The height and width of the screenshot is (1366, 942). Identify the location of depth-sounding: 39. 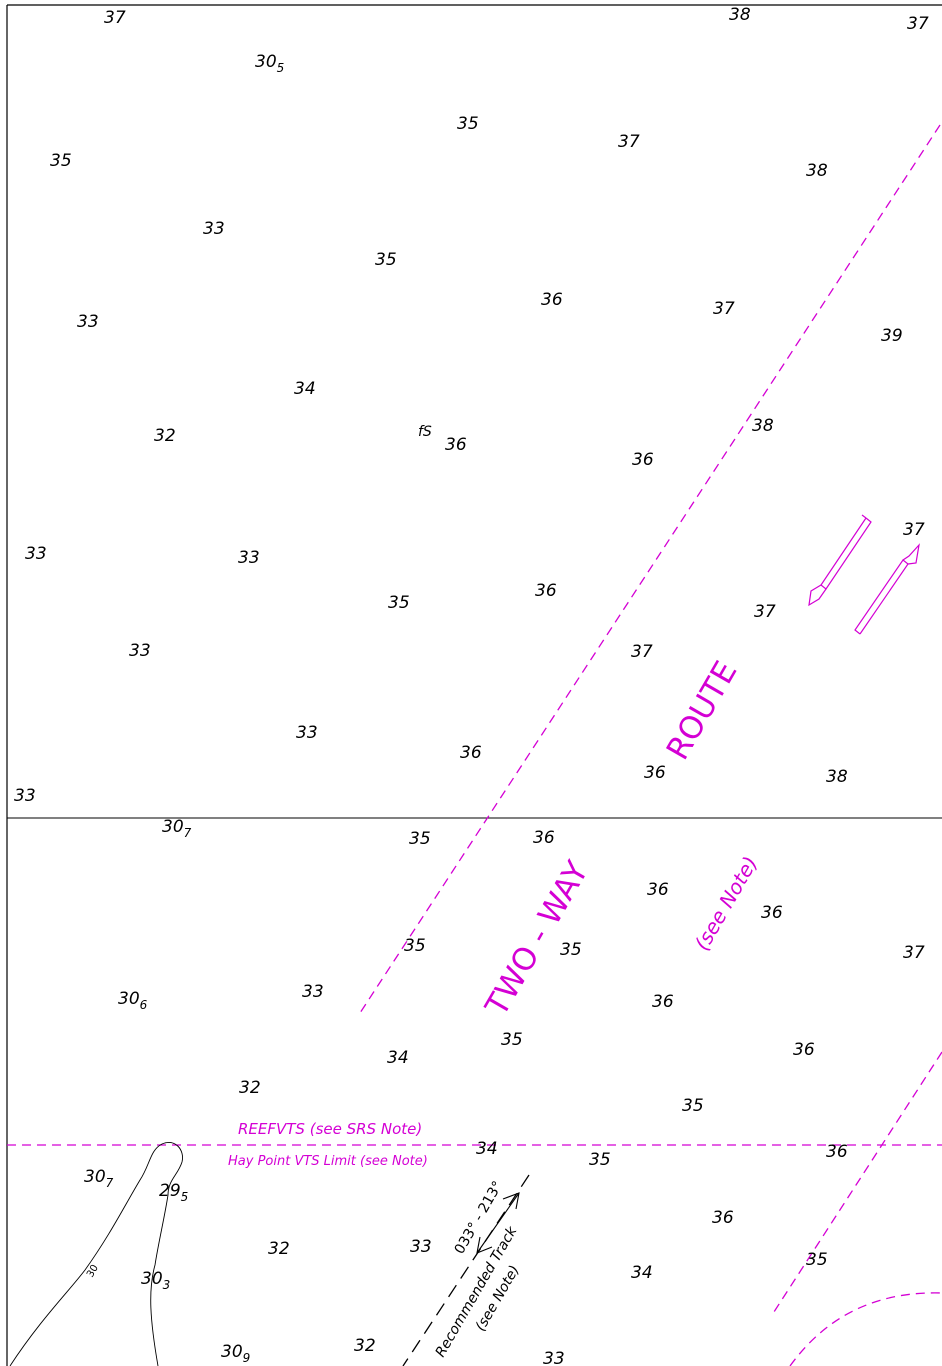
(892, 336).